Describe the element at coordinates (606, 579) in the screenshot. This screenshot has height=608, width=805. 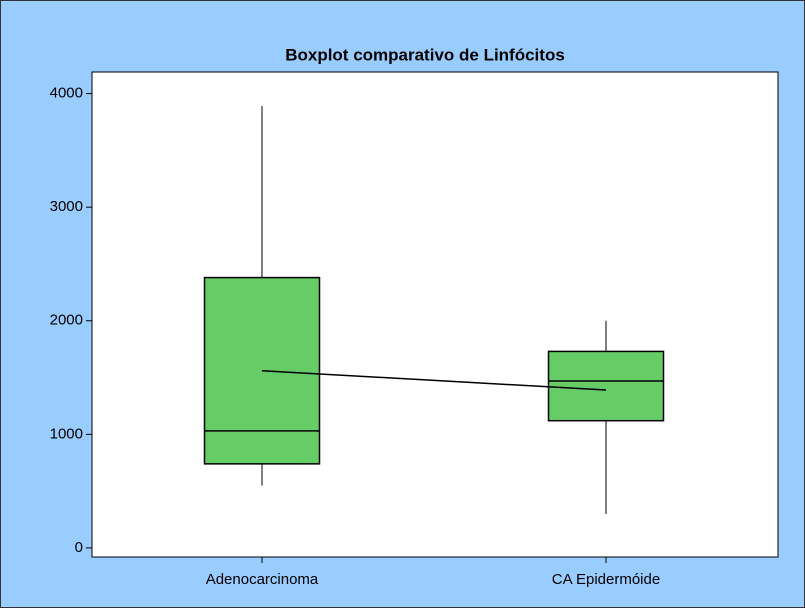
I see `x-tick-label: CA Epidermóide` at that location.